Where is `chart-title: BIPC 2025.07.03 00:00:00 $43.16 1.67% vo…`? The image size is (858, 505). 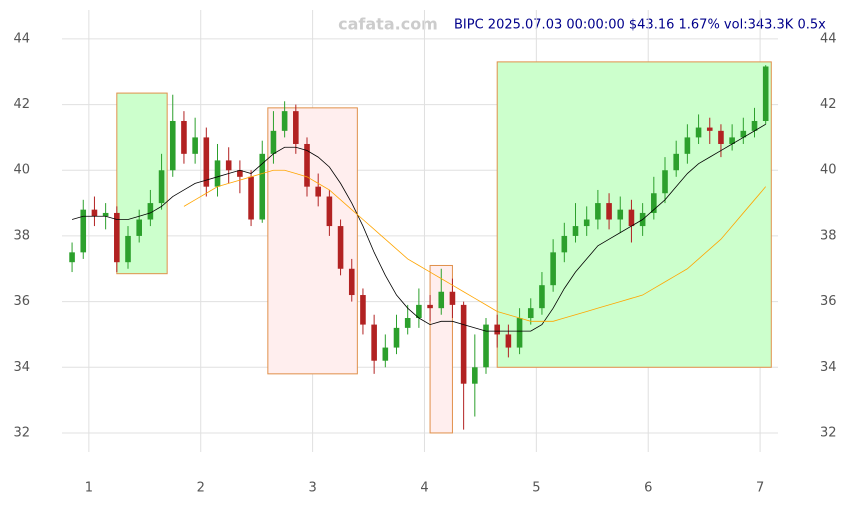
chart-title: BIPC 2025.07.03 00:00:00 $43.16 1.67% vo… is located at coordinates (640, 25).